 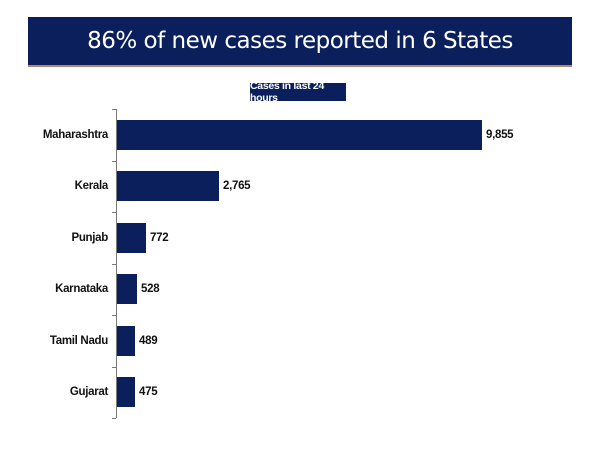 I want to click on value-label: 528, so click(x=150, y=289).